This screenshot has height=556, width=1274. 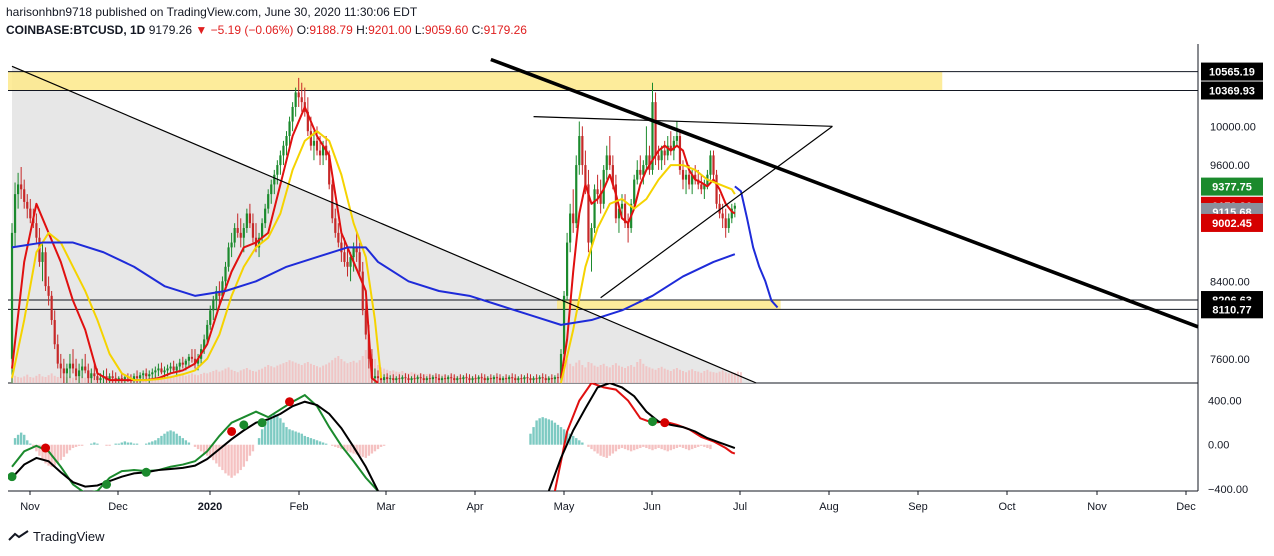 I want to click on price-zone, so click(x=475, y=81).